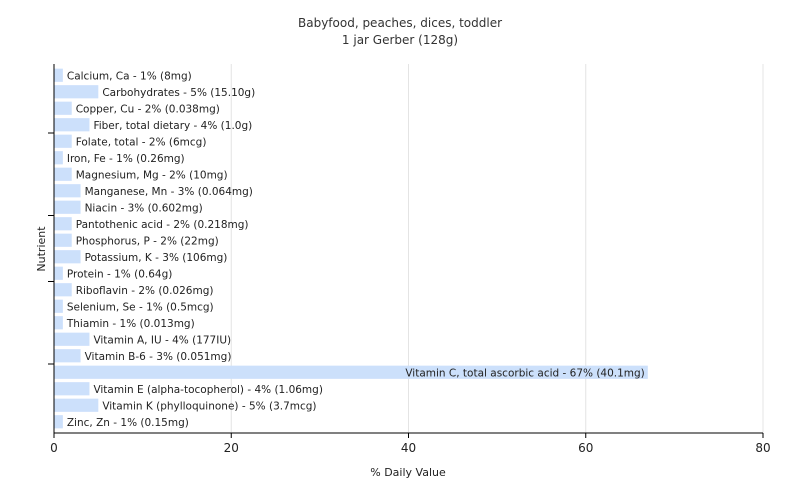  What do you see at coordinates (141, 142) in the screenshot?
I see `bar-label: Folate, total - 2% (6mcg)` at bounding box center [141, 142].